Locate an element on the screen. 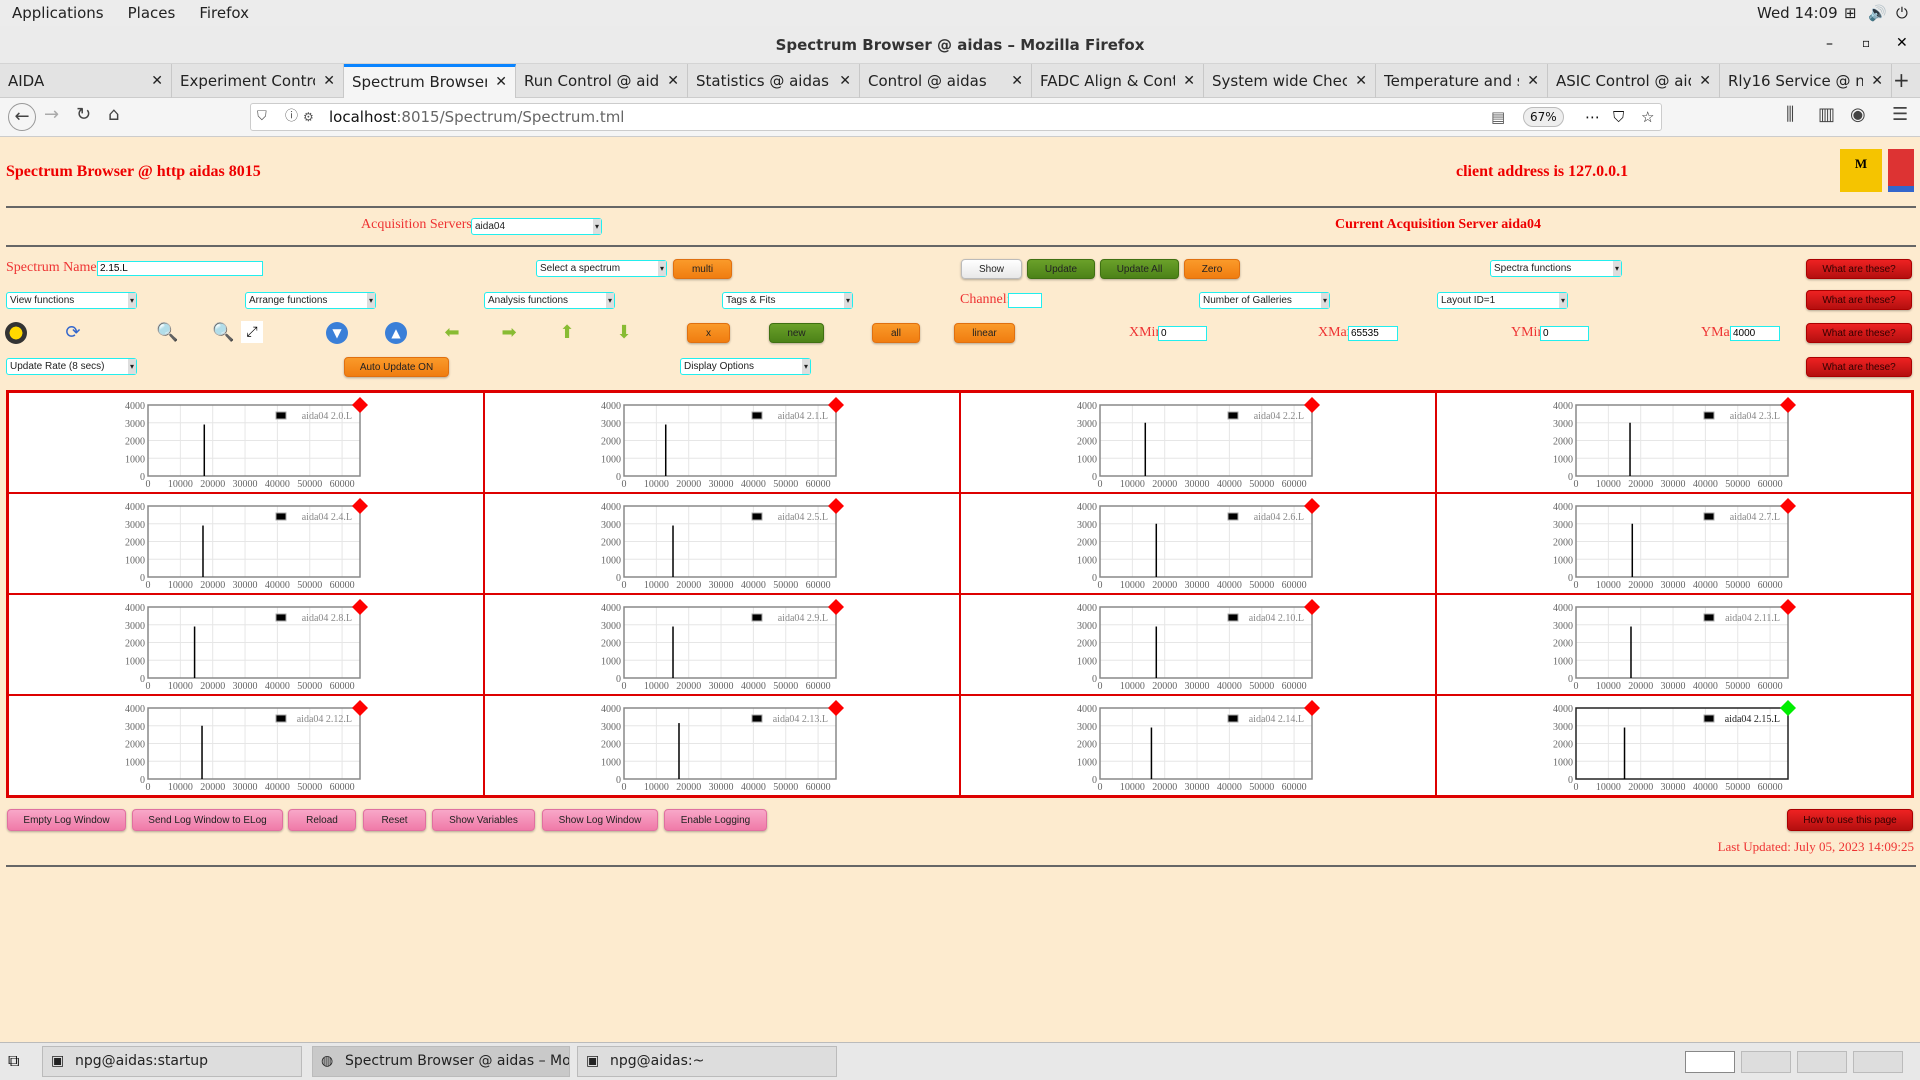 The width and height of the screenshot is (1920, 1080). ymax-input: 4000 is located at coordinates (1755, 333).